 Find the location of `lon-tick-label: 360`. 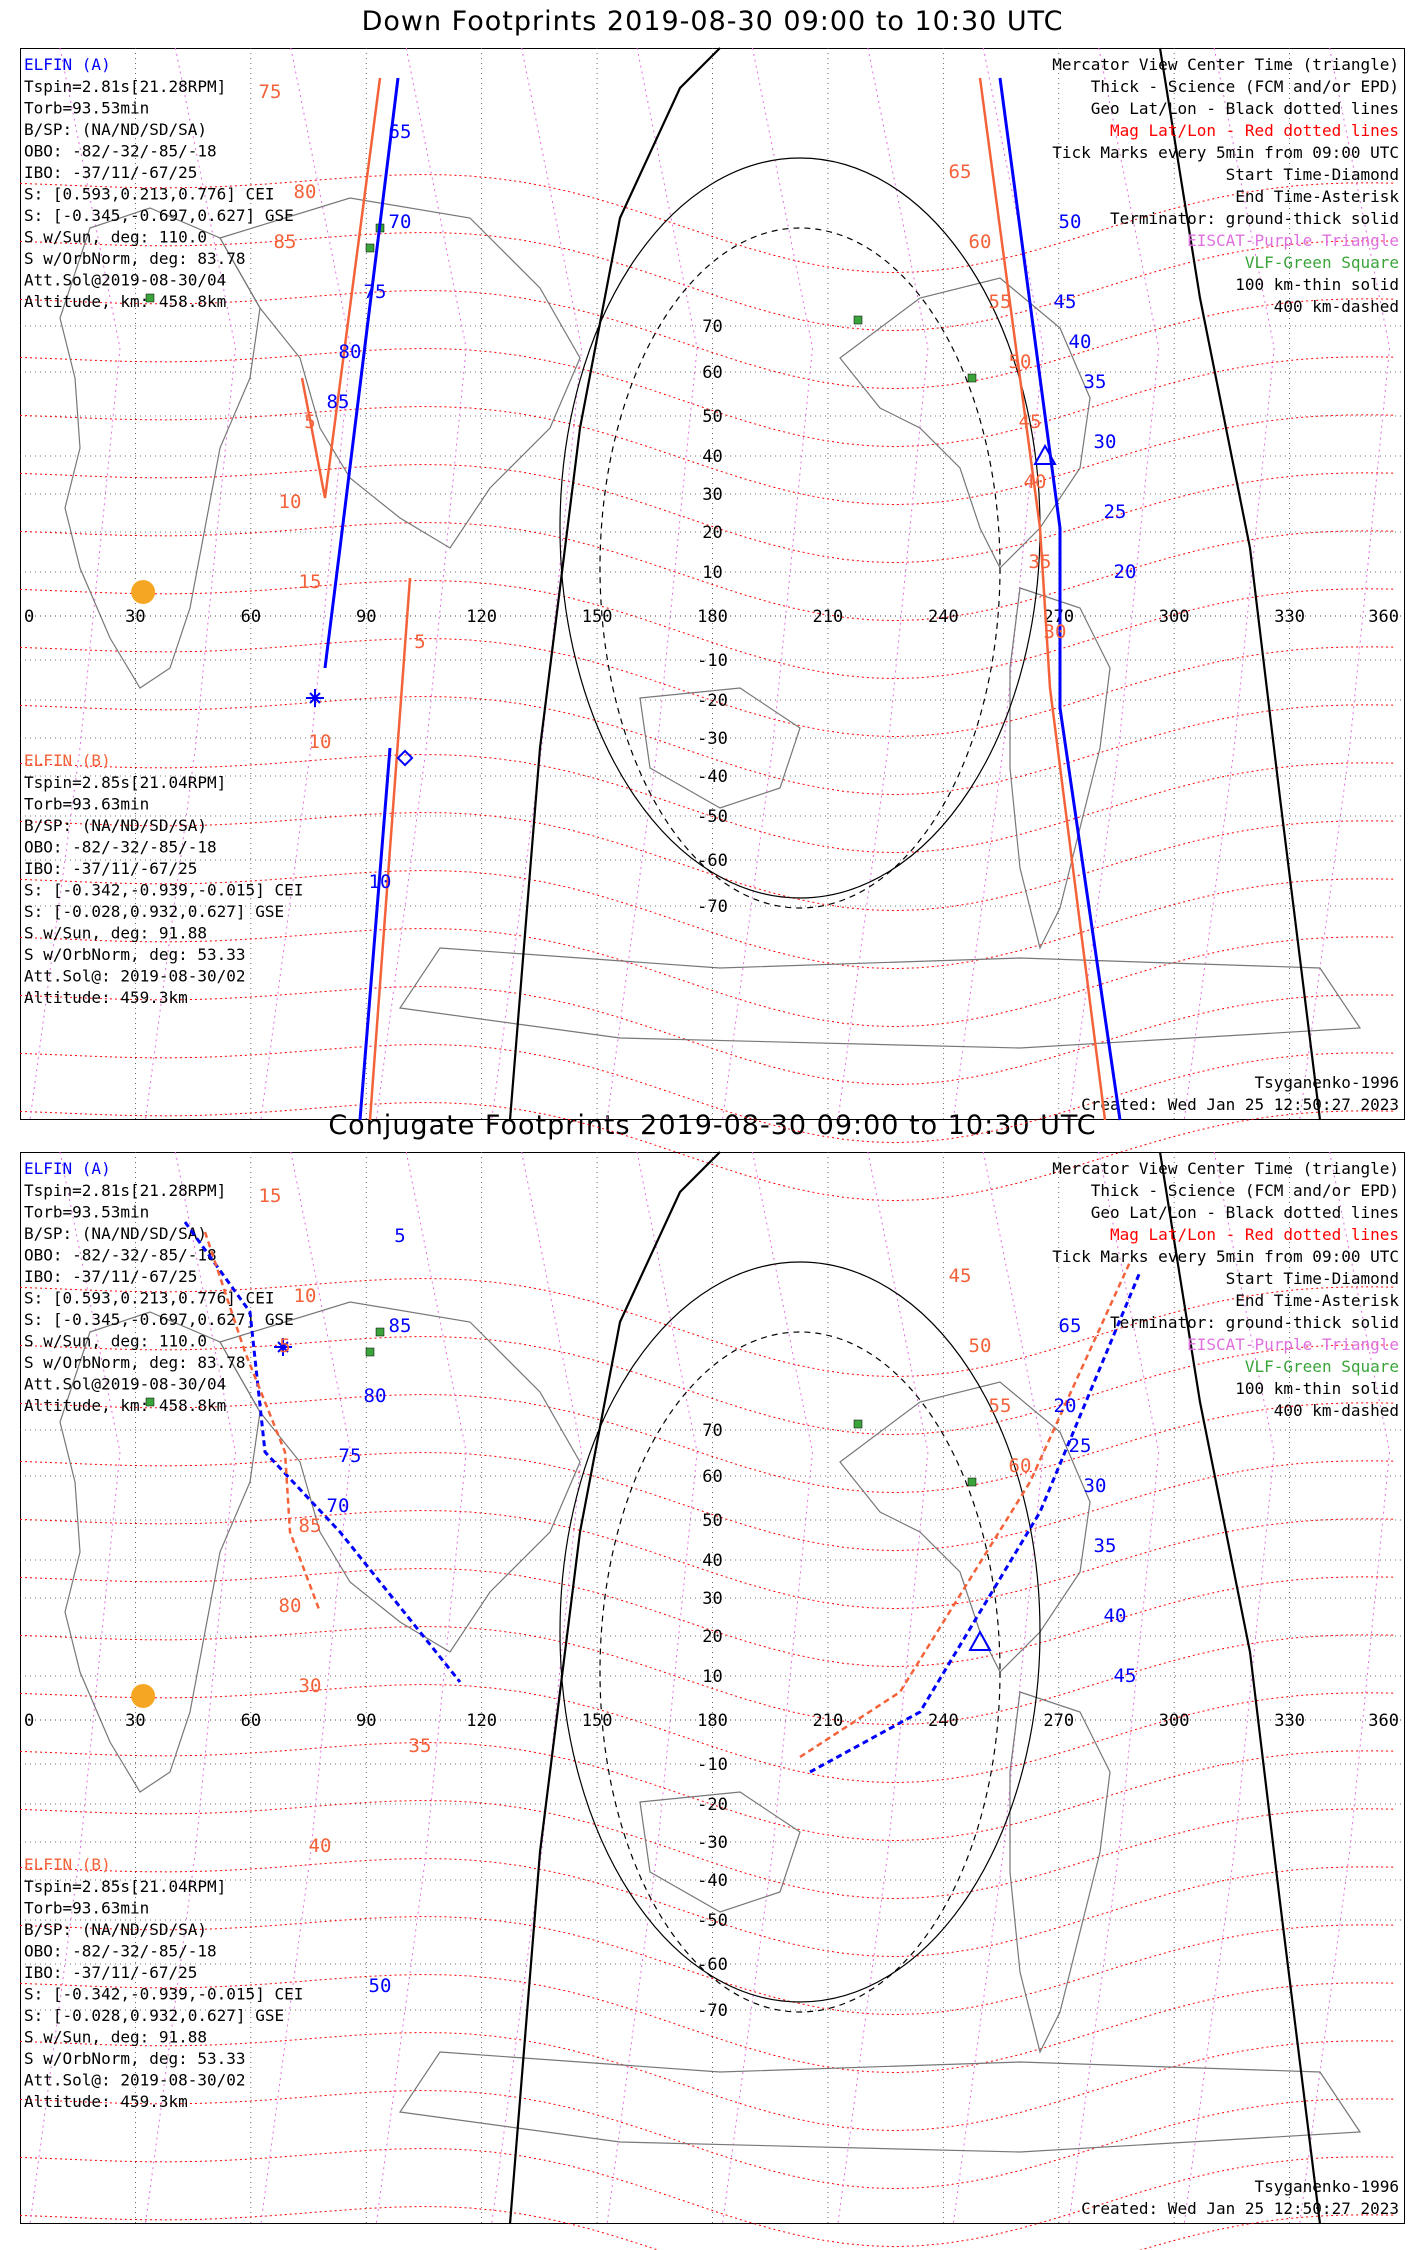

lon-tick-label: 360 is located at coordinates (1383, 1721).